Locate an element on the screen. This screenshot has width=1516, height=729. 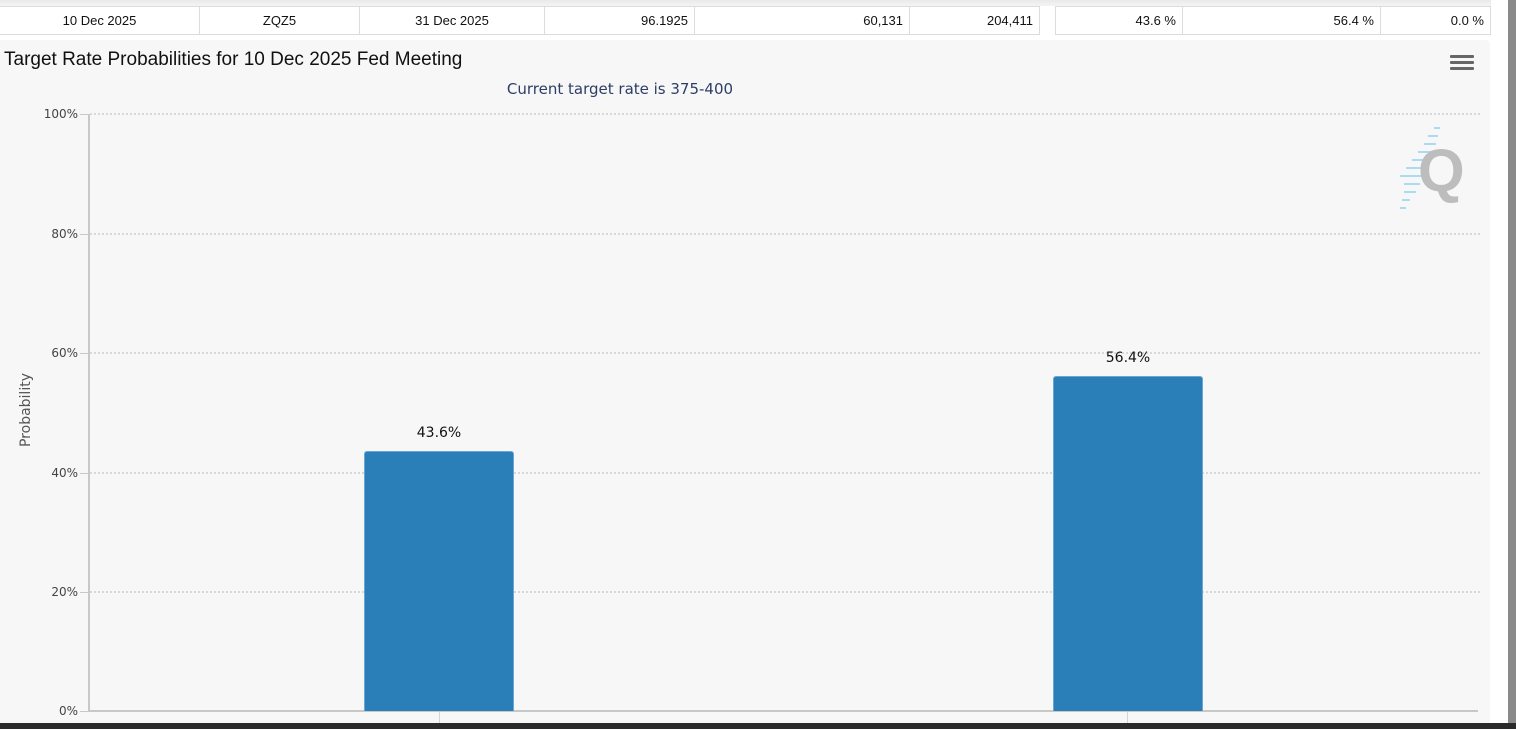
probability-cell-1: 43.6 % is located at coordinates (1119, 20).